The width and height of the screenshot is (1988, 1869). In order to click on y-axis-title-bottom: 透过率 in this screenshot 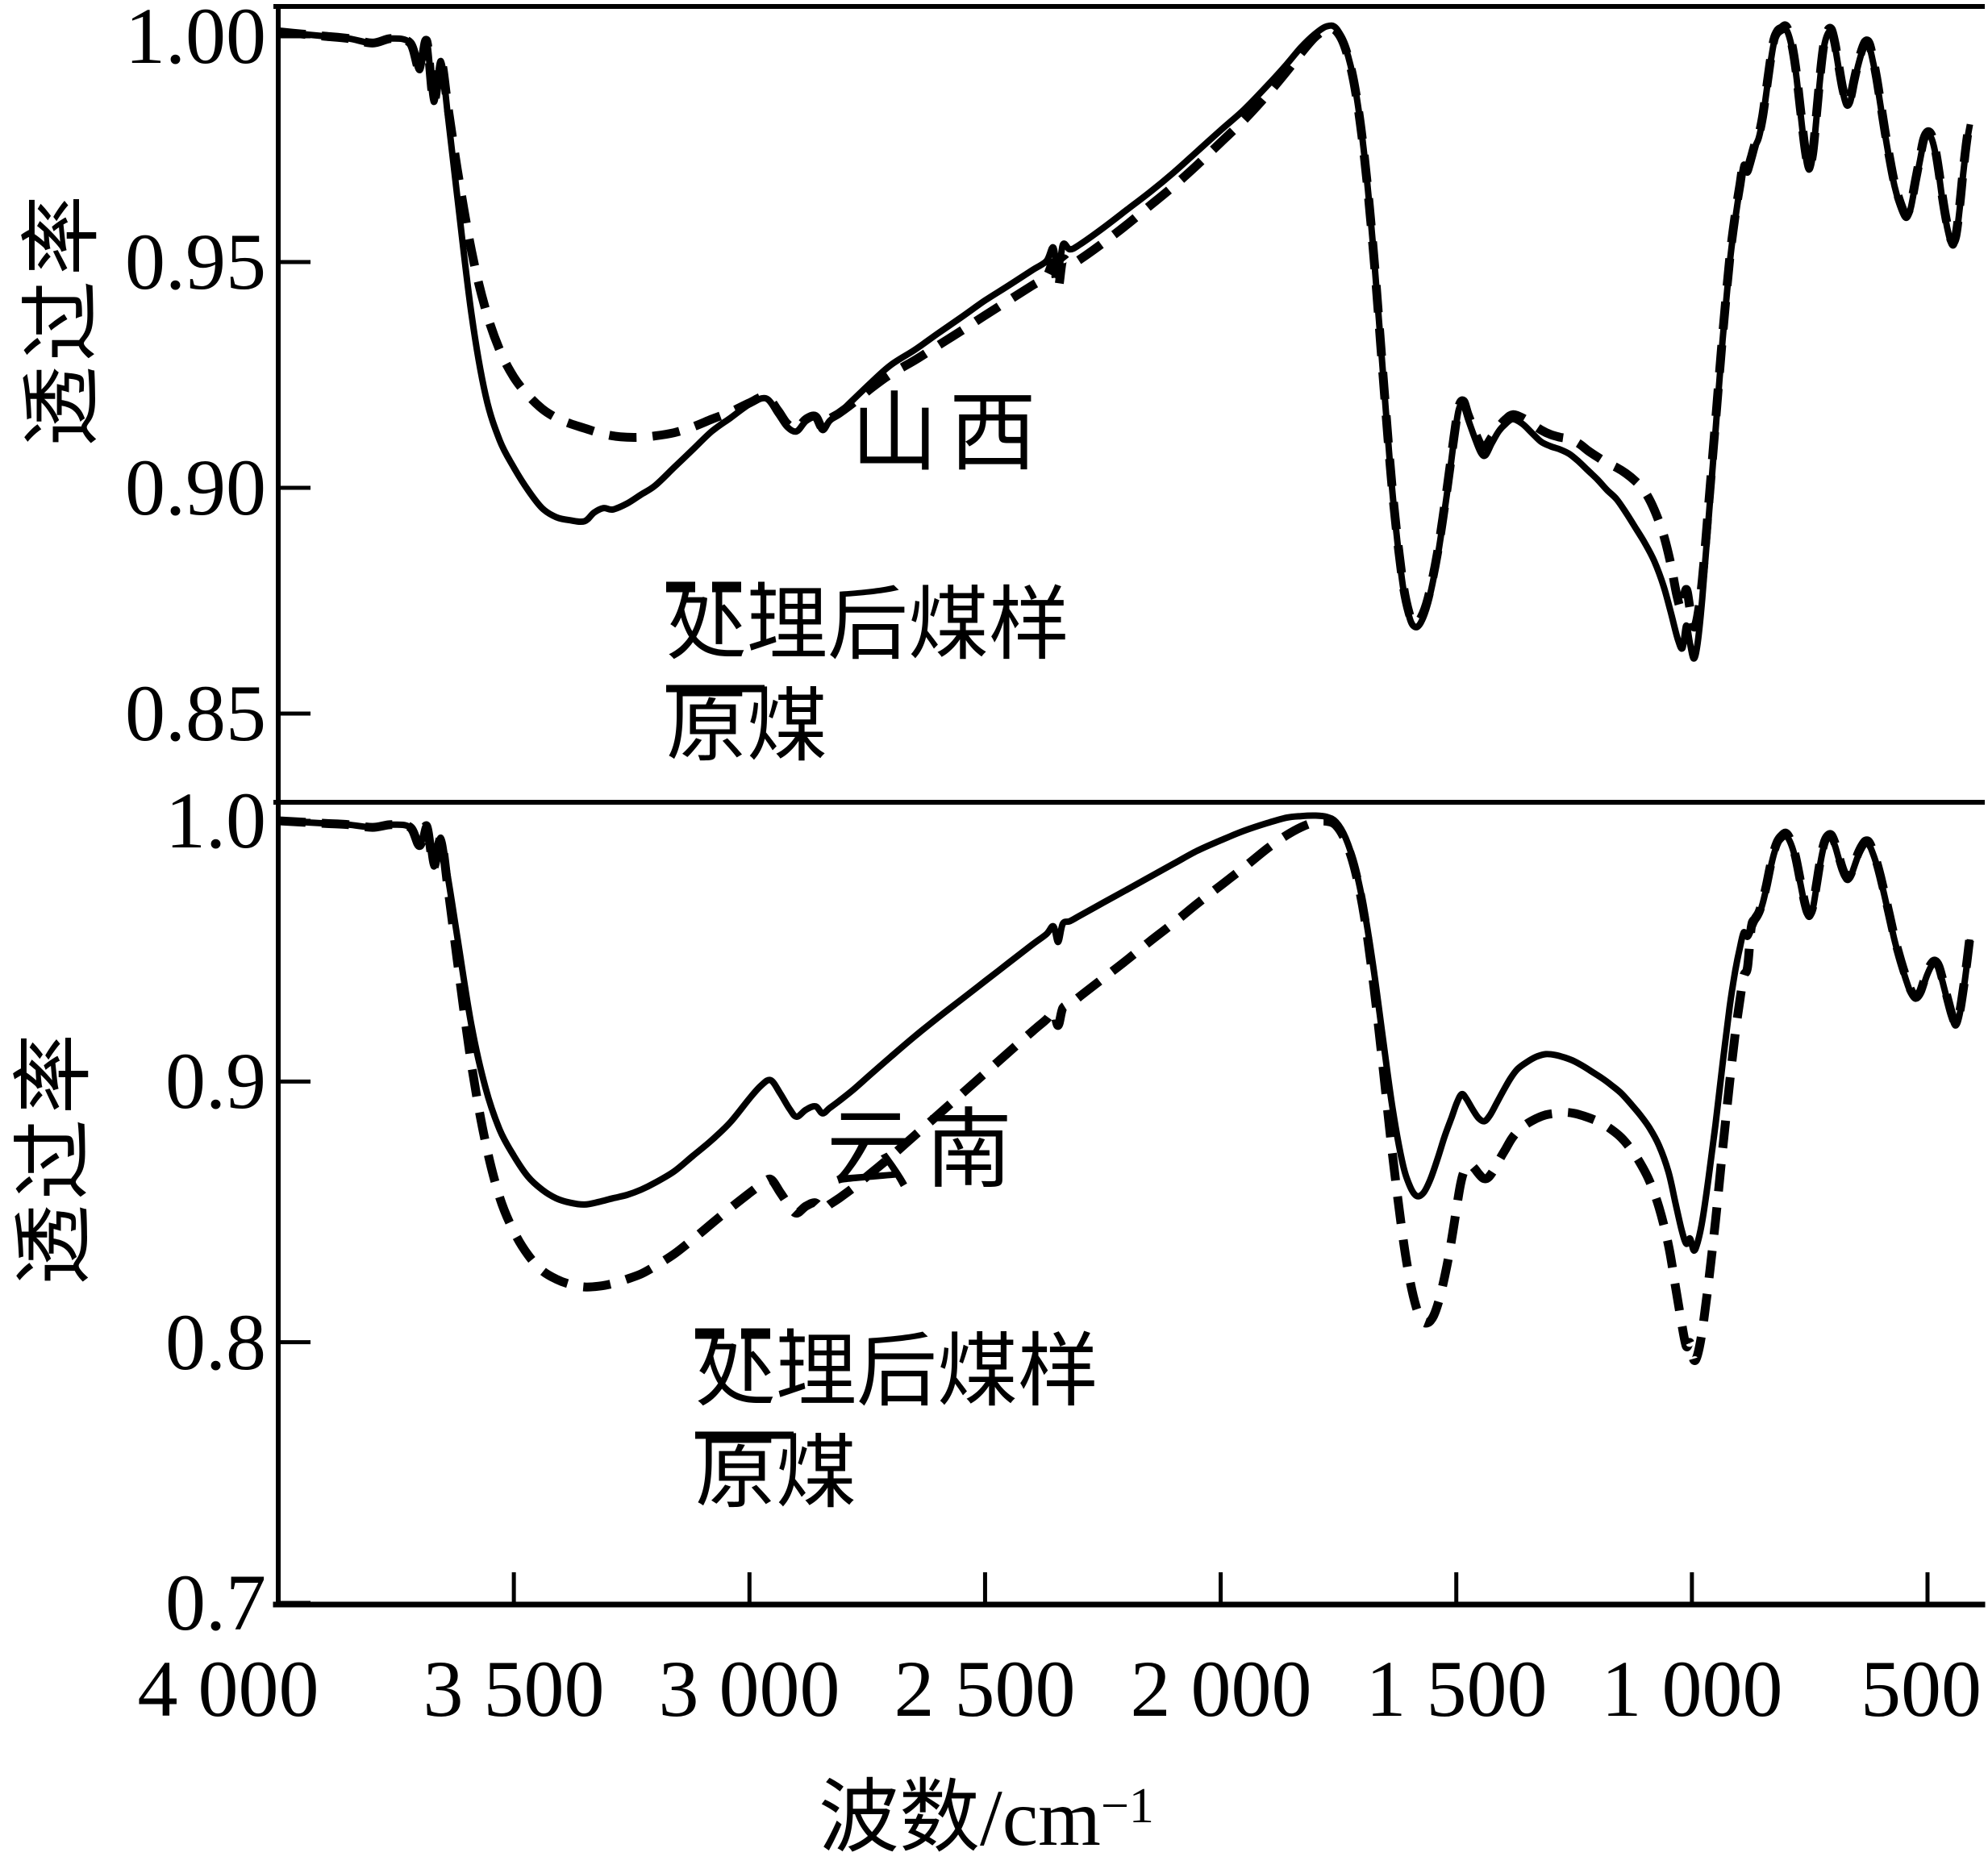, I will do `click(54, 1157)`.